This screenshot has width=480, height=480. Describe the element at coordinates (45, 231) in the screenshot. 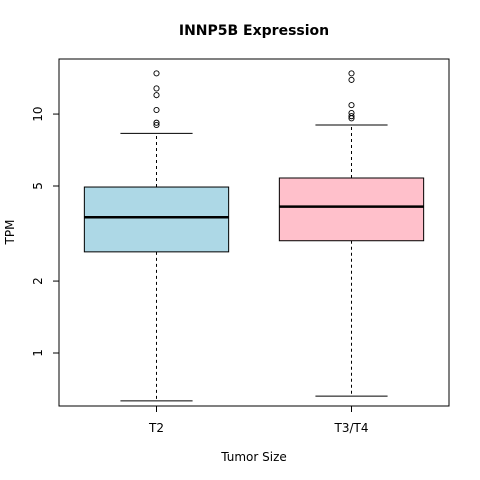

I see `y-axis: 1 2 5 10` at that location.